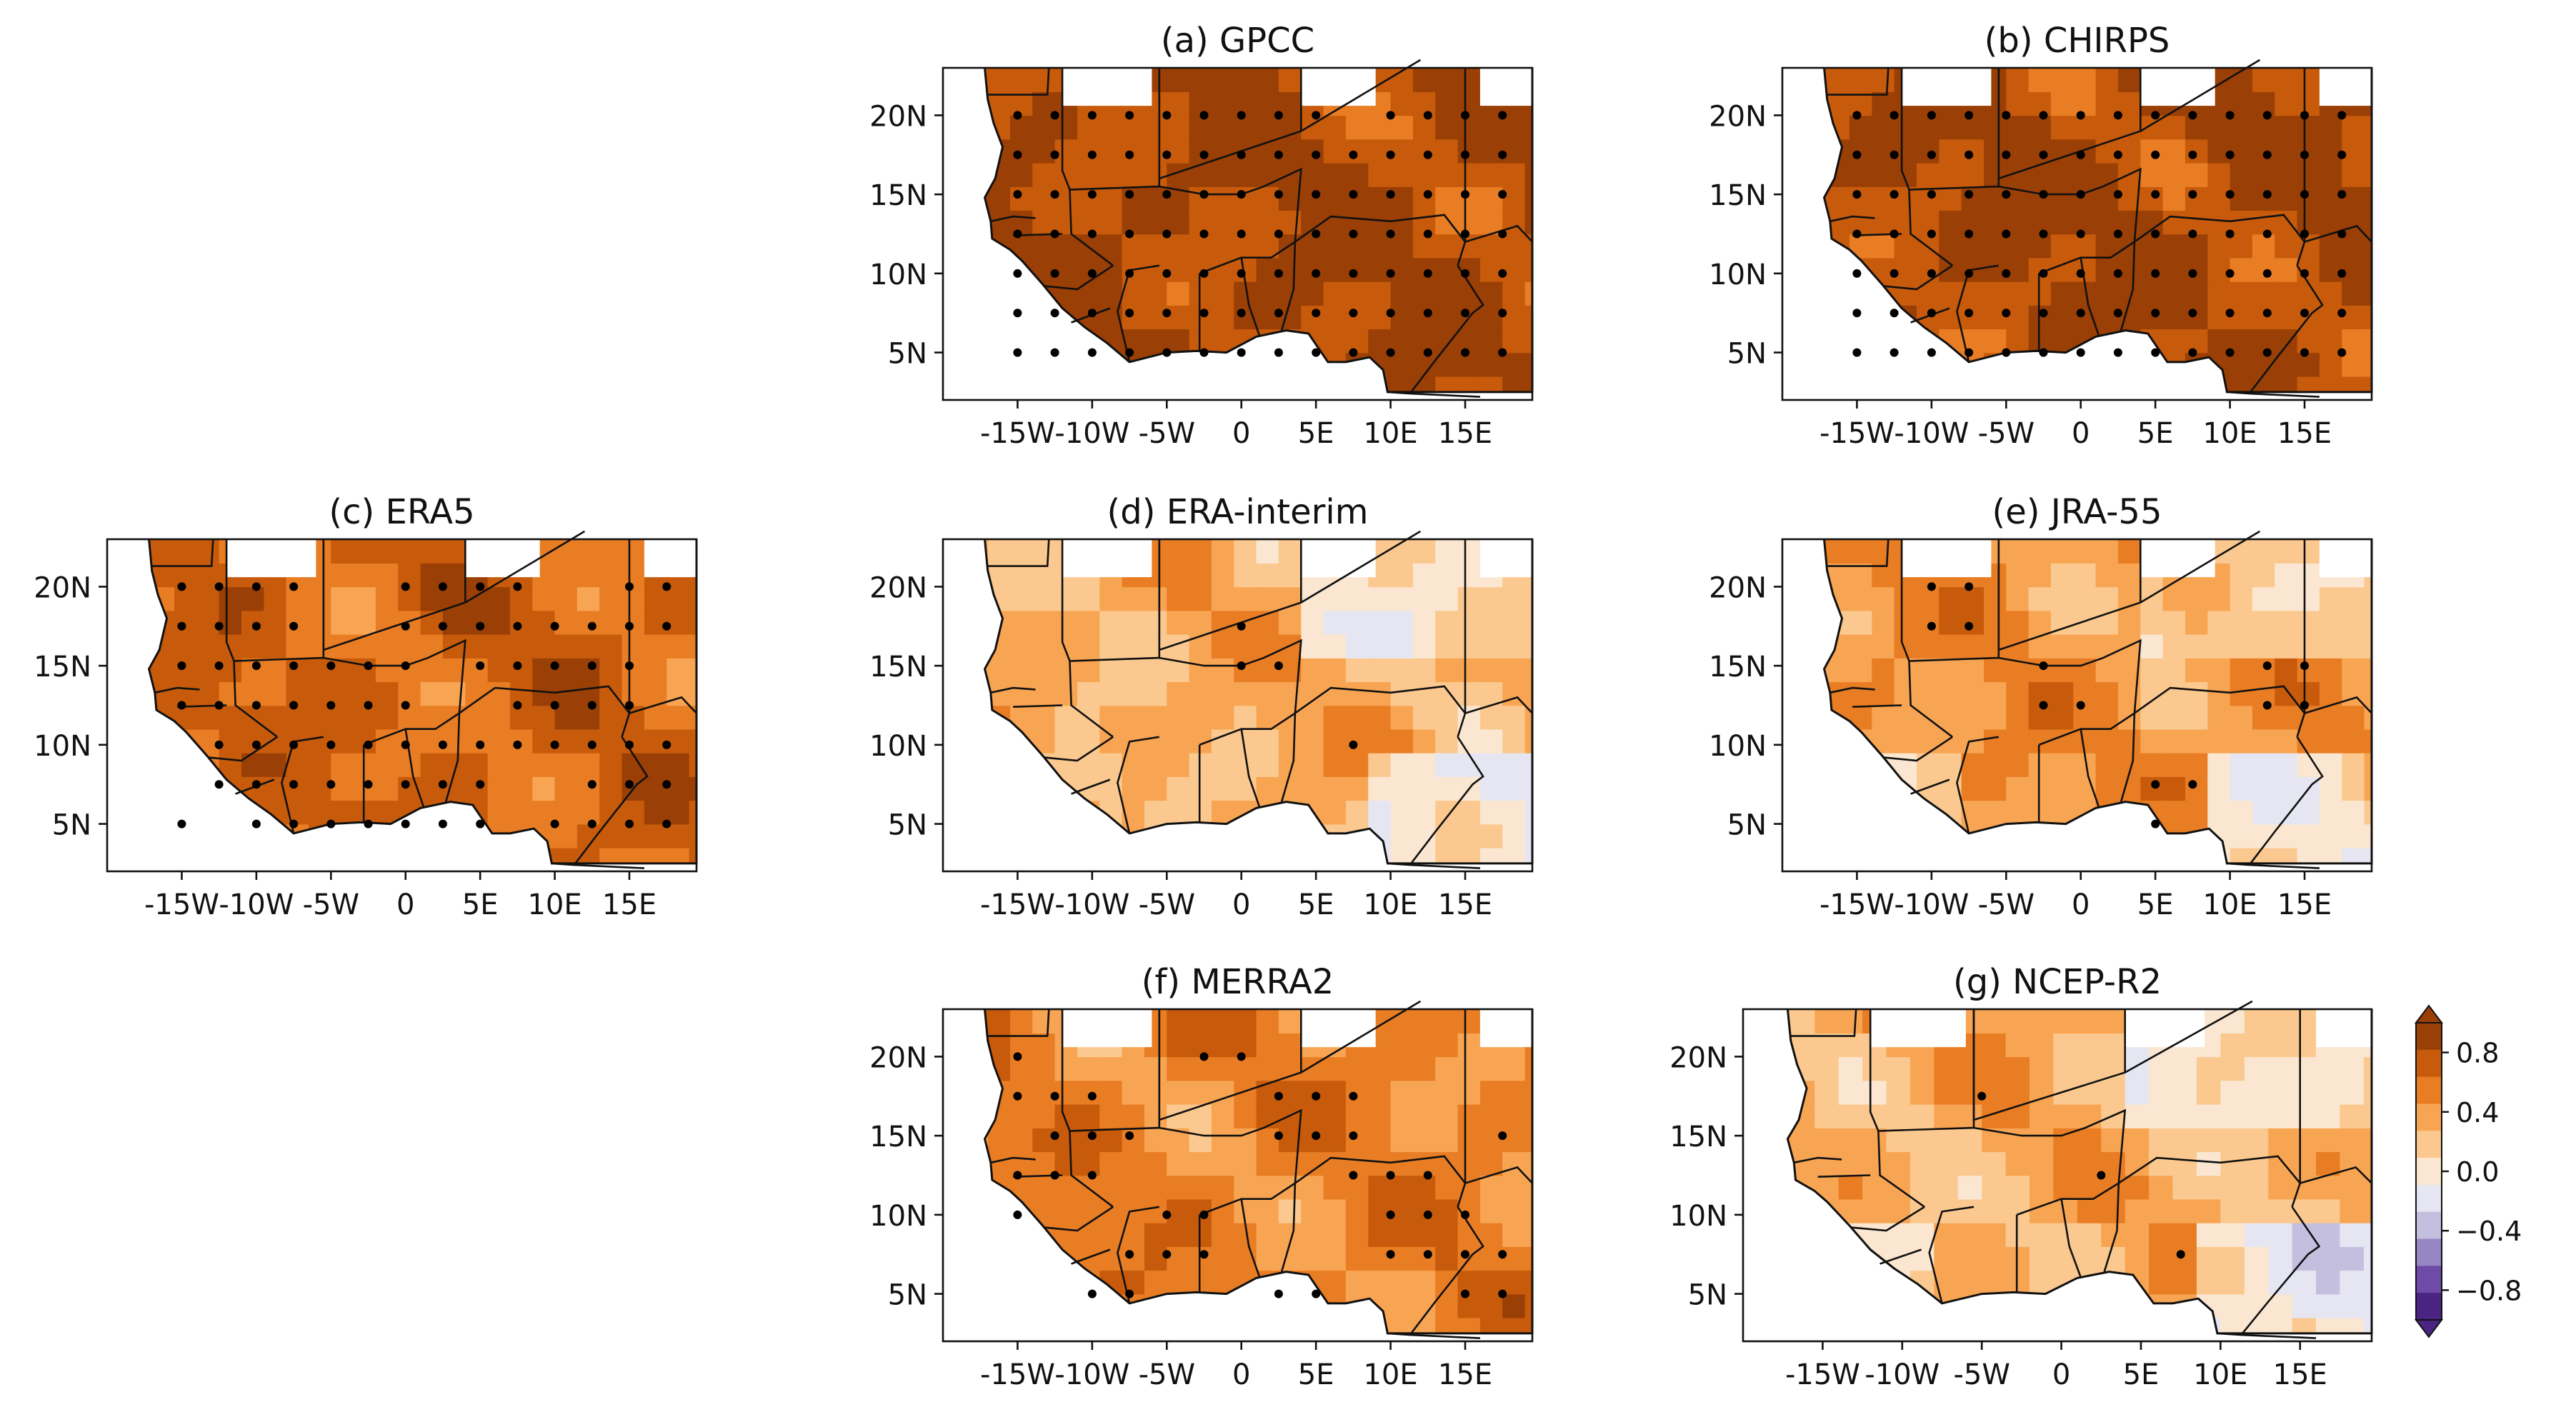  Describe the element at coordinates (1698, 1057) in the screenshot. I see `lat-tick-label: 20N` at that location.